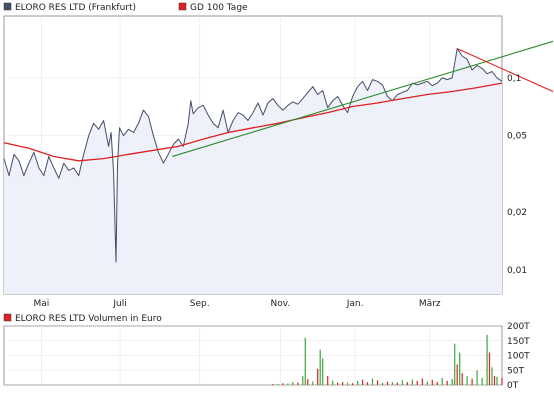  What do you see at coordinates (517, 175) in the screenshot?
I see `price-y-tick-labels: 0,01 0,02 0,05 0,1` at bounding box center [517, 175].